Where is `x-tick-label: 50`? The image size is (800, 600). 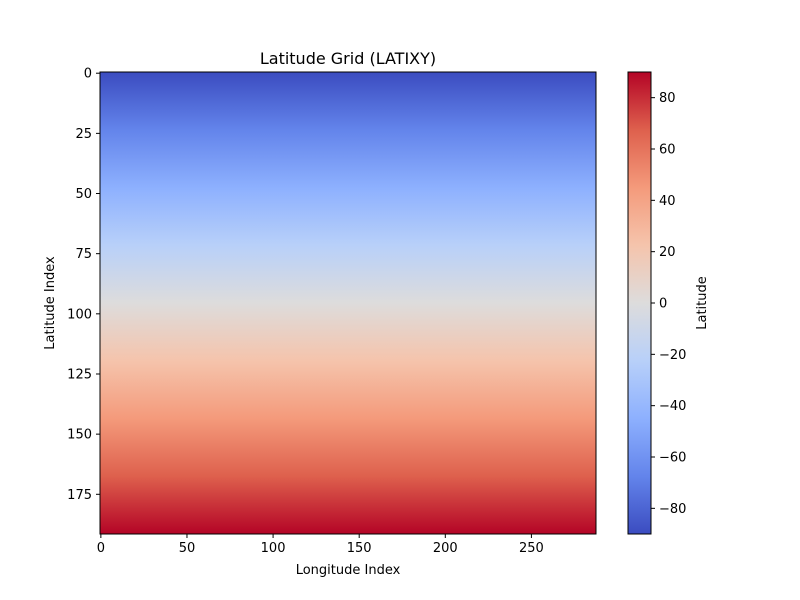 x-tick-label: 50 is located at coordinates (187, 548).